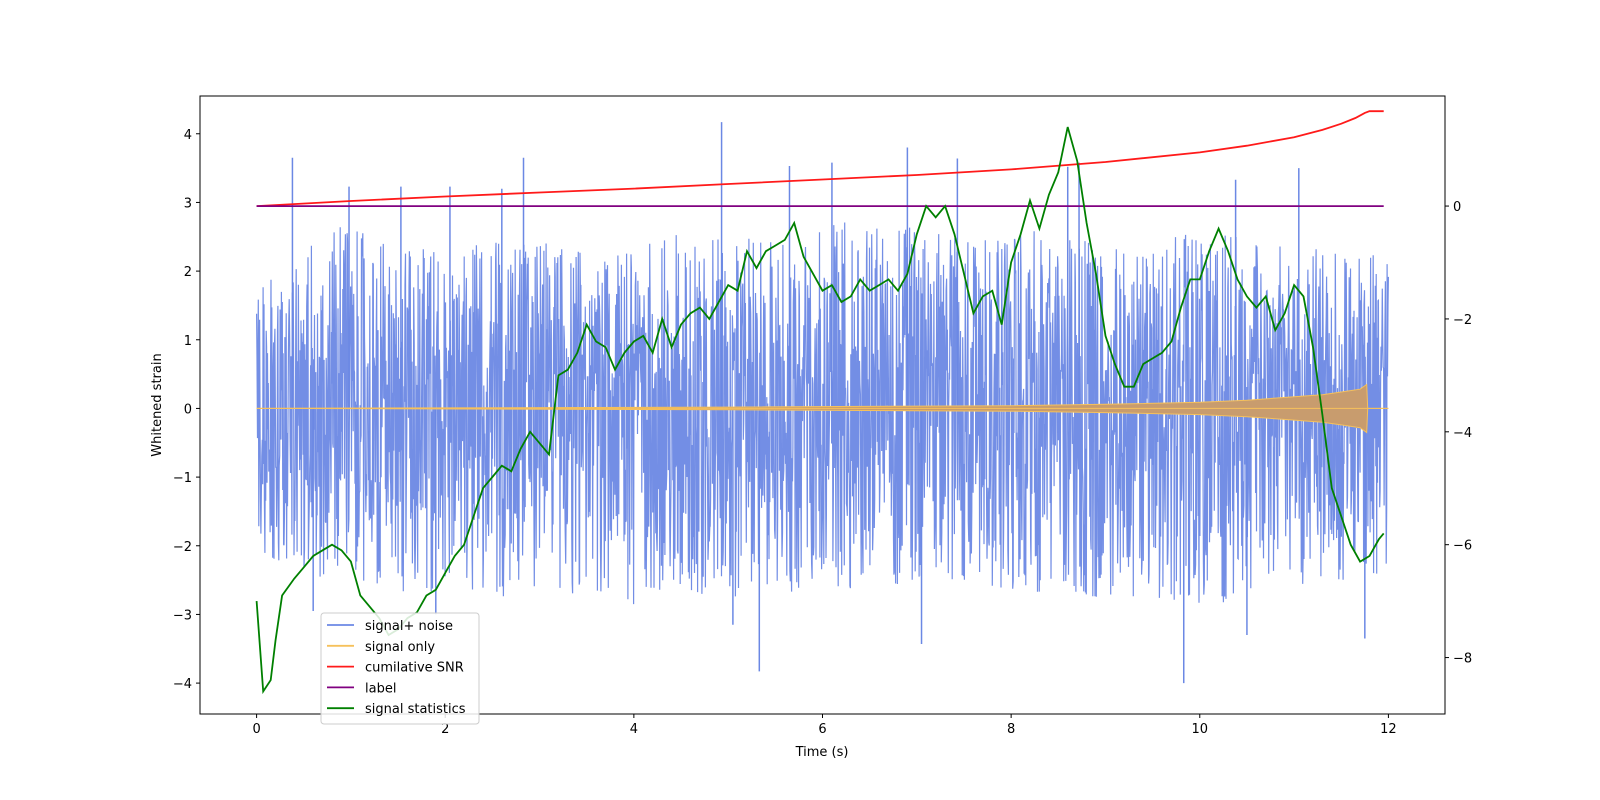  Describe the element at coordinates (1462, 659) in the screenshot. I see `y2-tick-label: −8` at that location.